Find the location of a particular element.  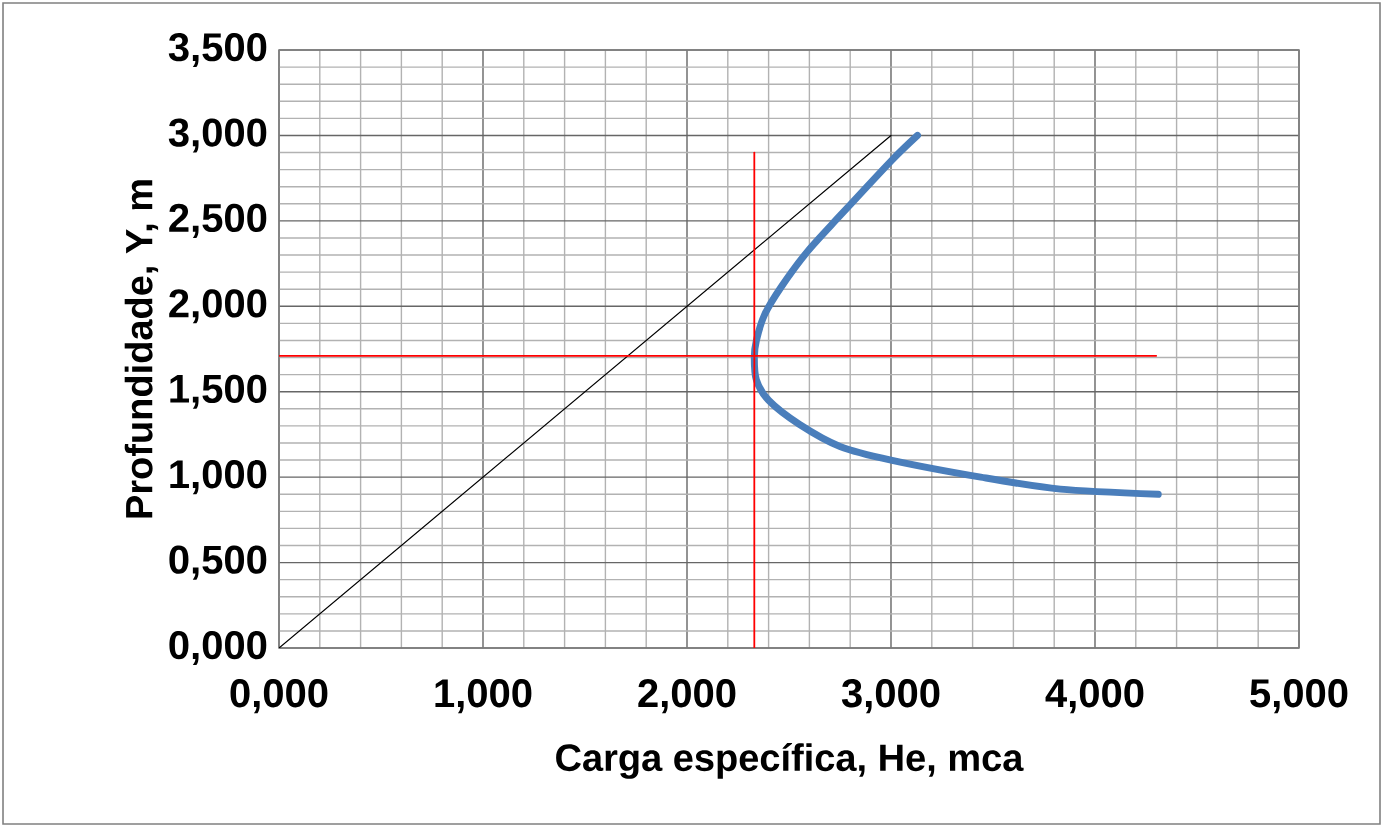

x-tick-label: 5,000 is located at coordinates (1299, 696).